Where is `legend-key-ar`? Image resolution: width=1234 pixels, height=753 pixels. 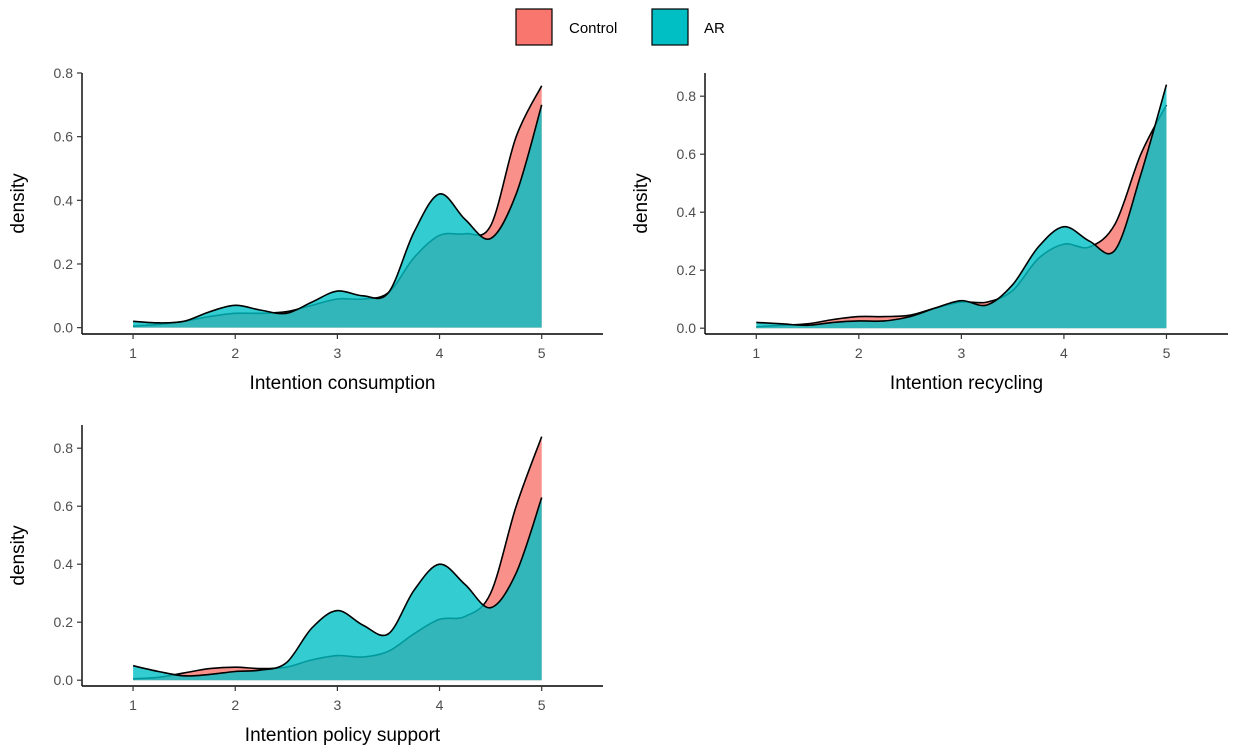 legend-key-ar is located at coordinates (670, 27).